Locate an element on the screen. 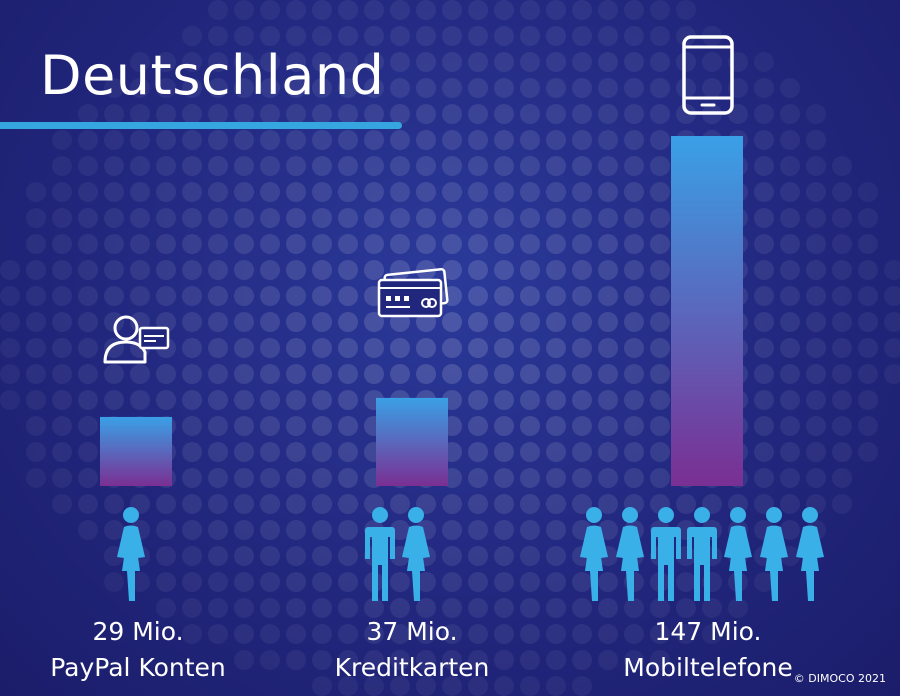 The image size is (900, 696). category-name: Kreditkarten is located at coordinates (412, 667).